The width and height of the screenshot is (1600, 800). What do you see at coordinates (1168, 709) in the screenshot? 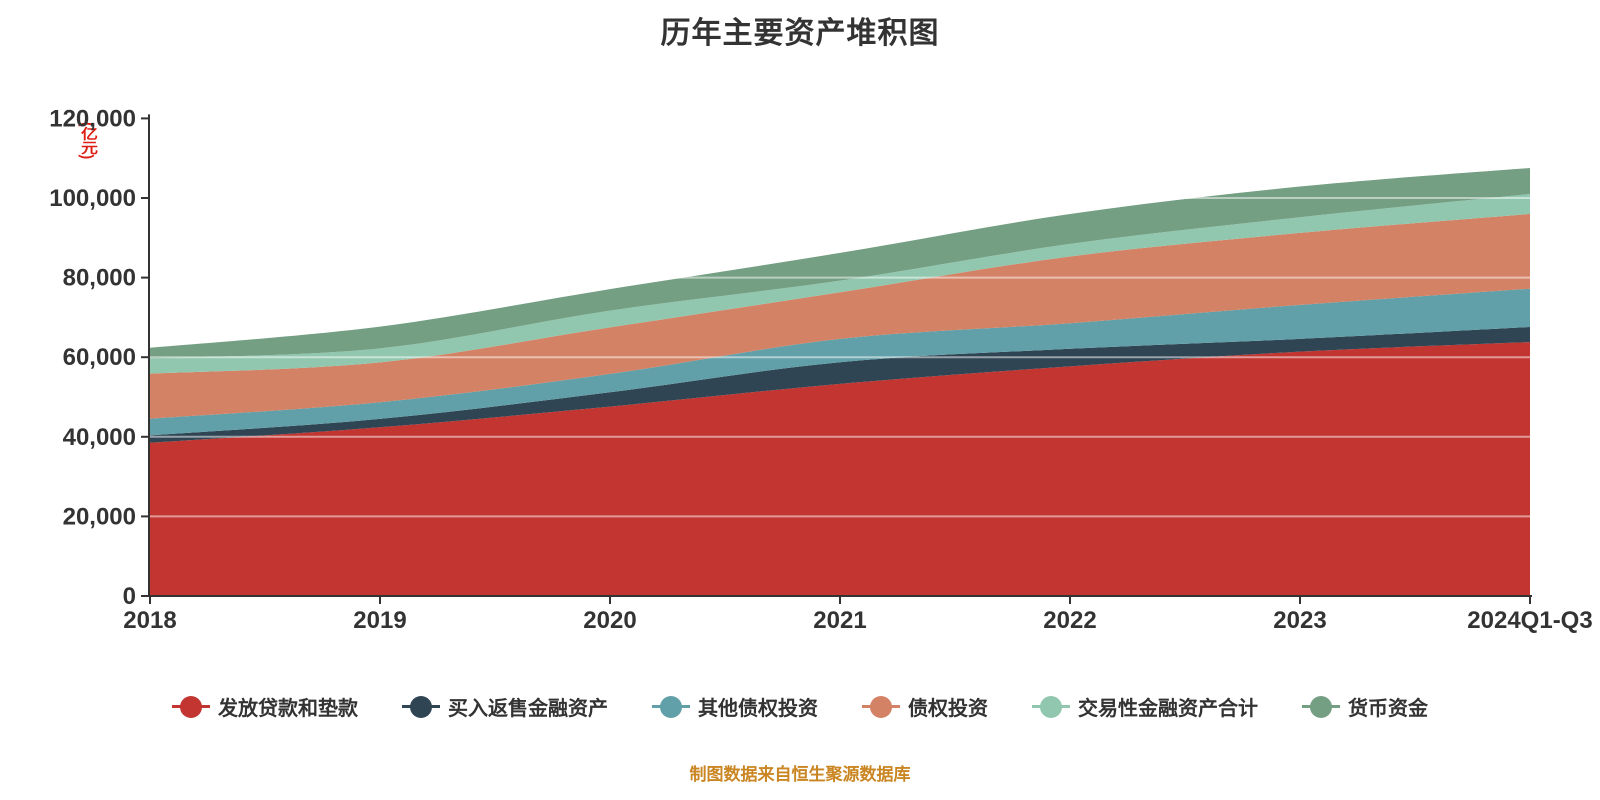
I see `legend-label: 交易性金融资产合计` at bounding box center [1168, 709].